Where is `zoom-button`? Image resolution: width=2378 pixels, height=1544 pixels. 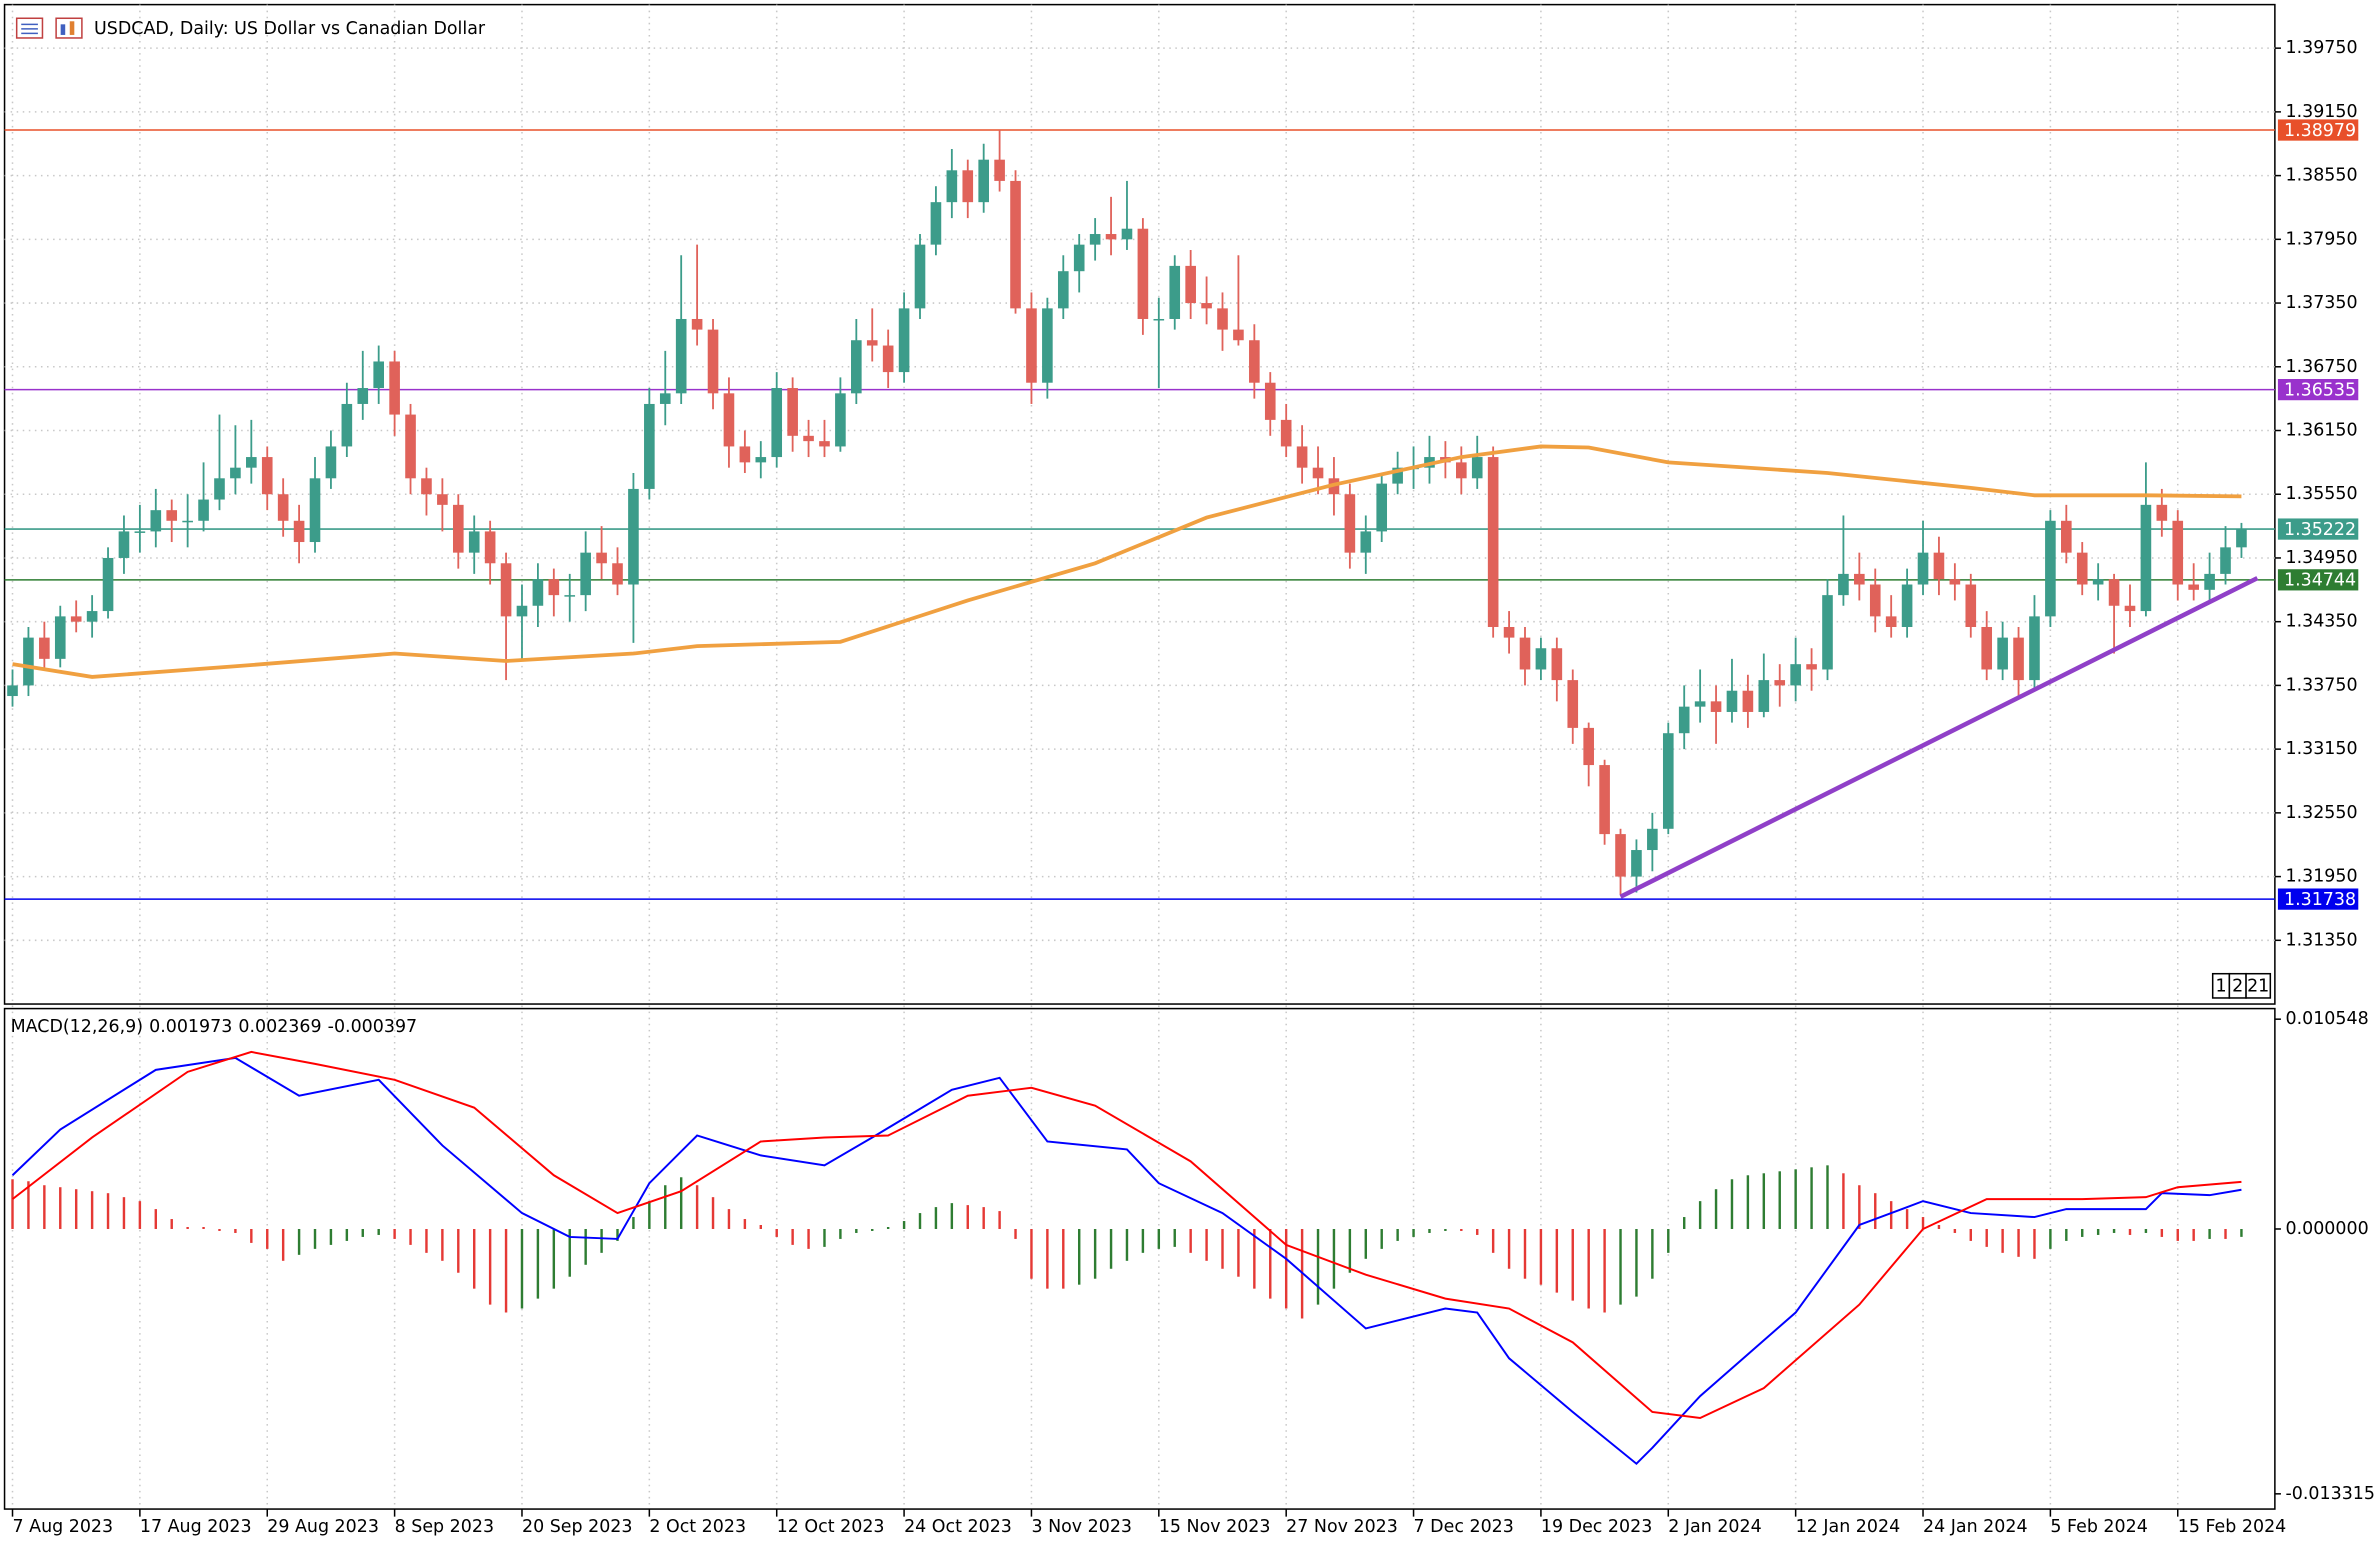
zoom-button is located at coordinates (2258, 985).